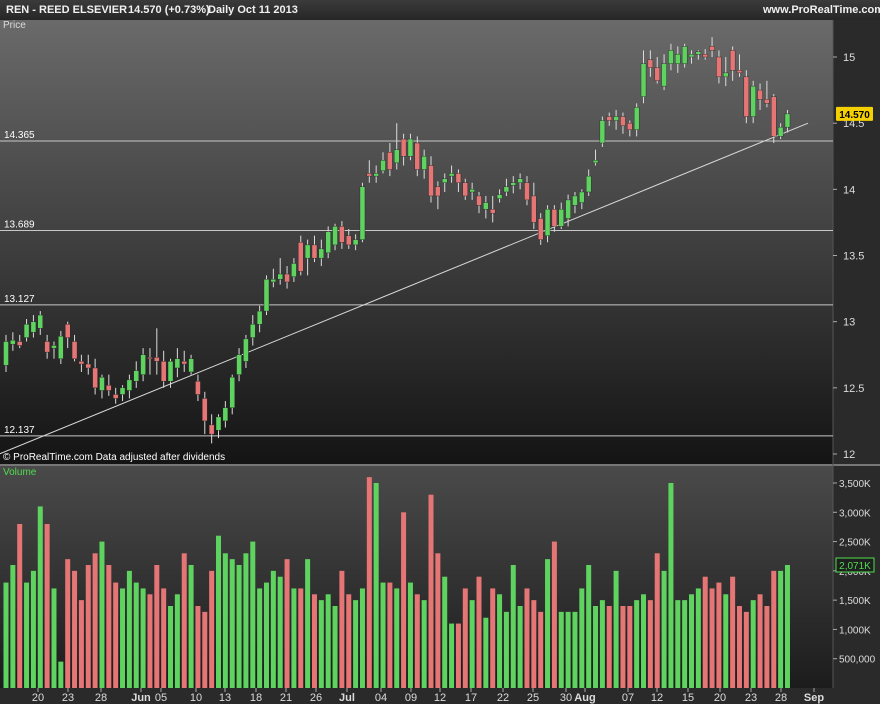 The height and width of the screenshot is (704, 880). What do you see at coordinates (849, 190) in the screenshot?
I see `price-tick-label: 14` at bounding box center [849, 190].